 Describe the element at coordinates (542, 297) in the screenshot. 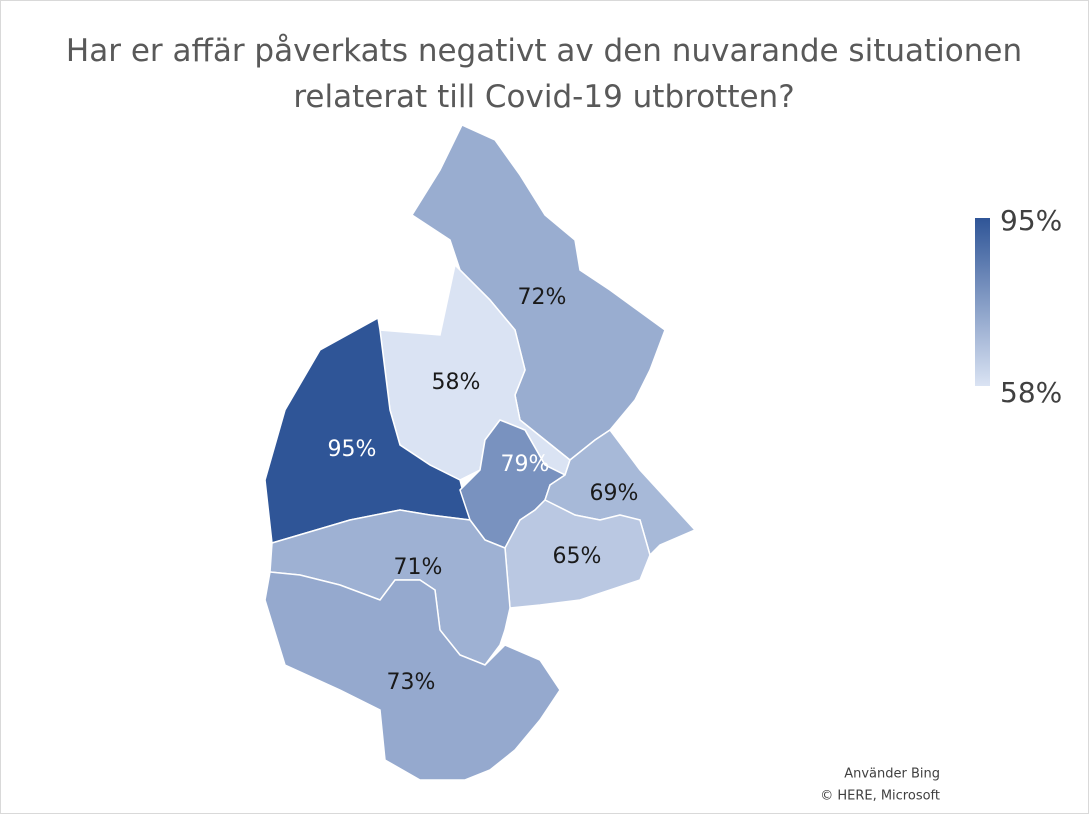

I see `region-label: 72%` at that location.